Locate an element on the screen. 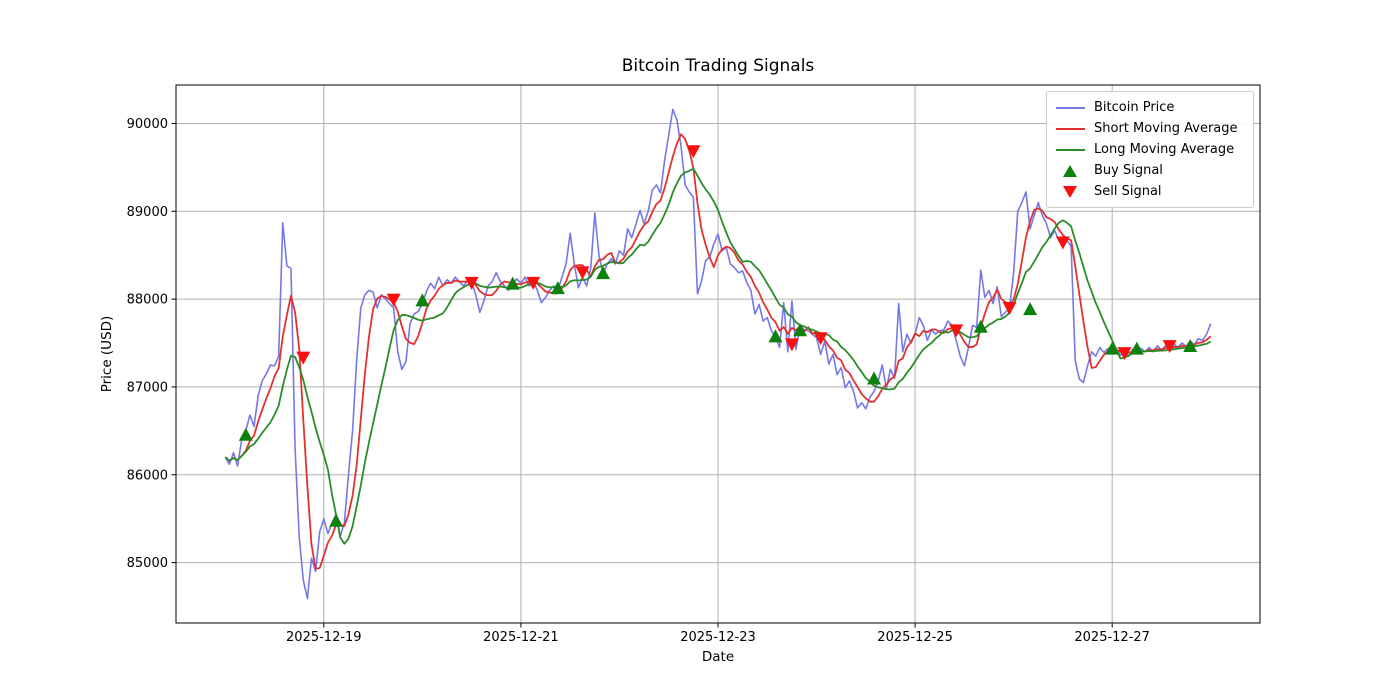  y-tick-label: 90000 is located at coordinates (147, 124).